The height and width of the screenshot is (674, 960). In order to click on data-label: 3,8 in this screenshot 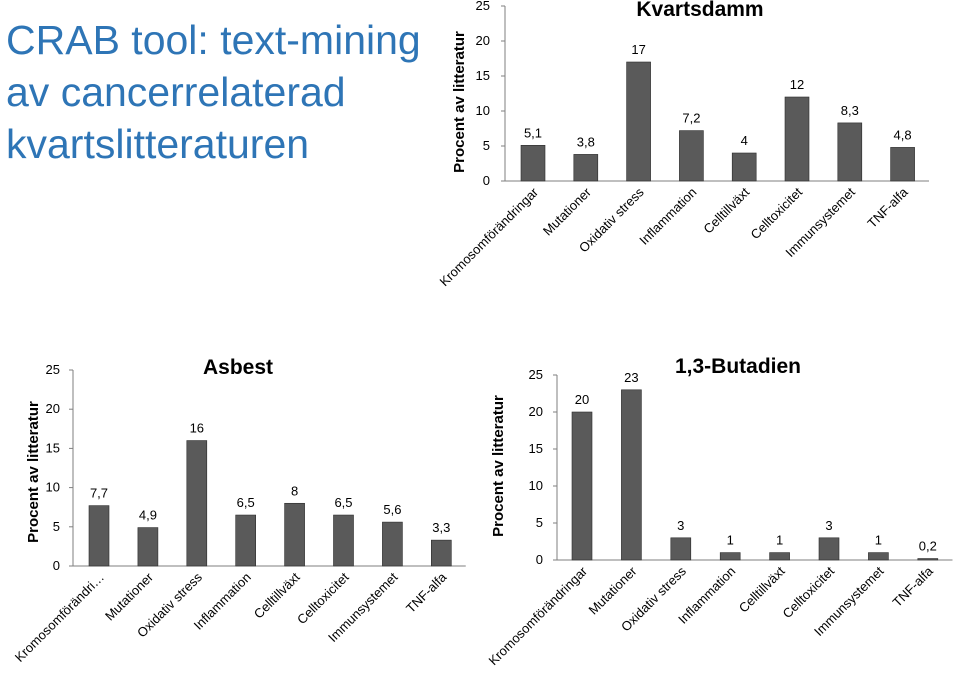, I will do `click(586, 141)`.